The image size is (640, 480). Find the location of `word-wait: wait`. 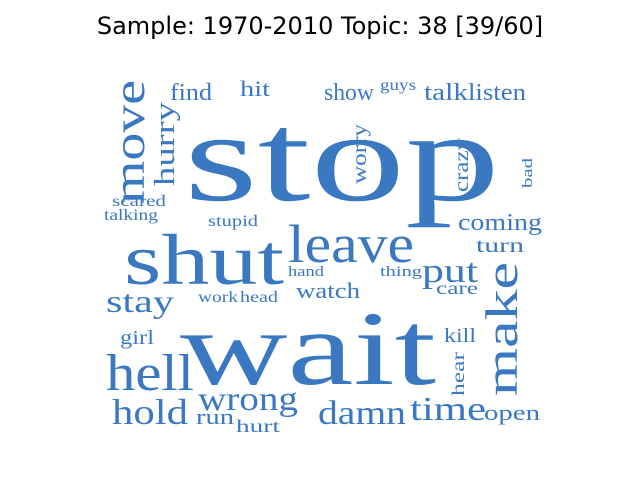

word-wait: wait is located at coordinates (308, 348).